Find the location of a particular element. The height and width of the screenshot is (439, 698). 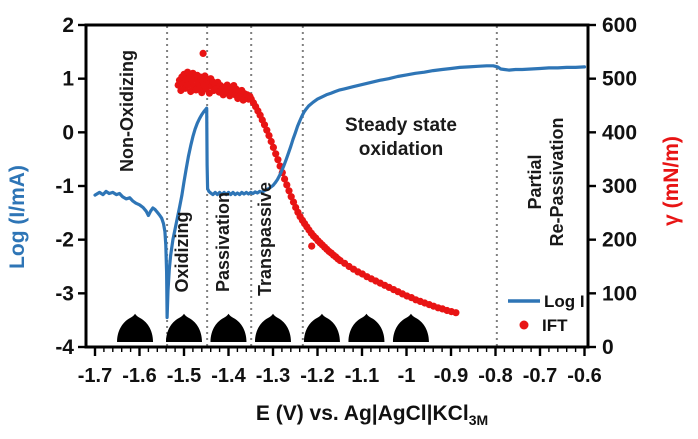

y-left-tick-label: 1 is located at coordinates (68, 79).